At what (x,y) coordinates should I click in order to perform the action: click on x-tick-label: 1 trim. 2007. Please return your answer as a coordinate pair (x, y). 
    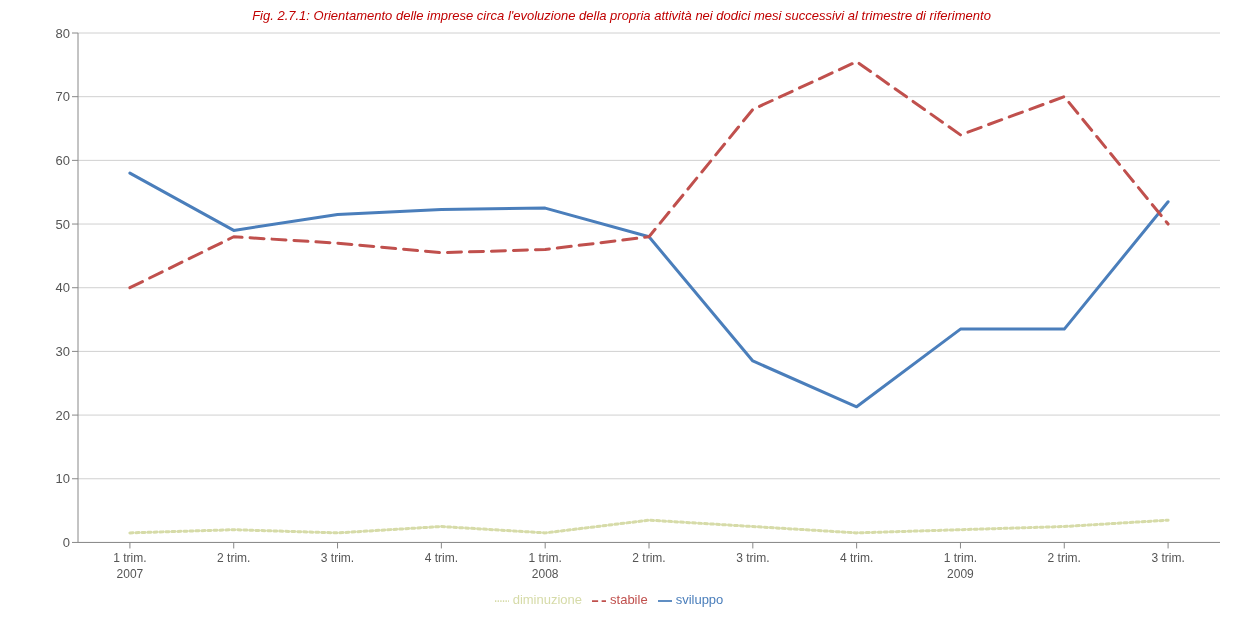
    Looking at the image, I should click on (130, 566).